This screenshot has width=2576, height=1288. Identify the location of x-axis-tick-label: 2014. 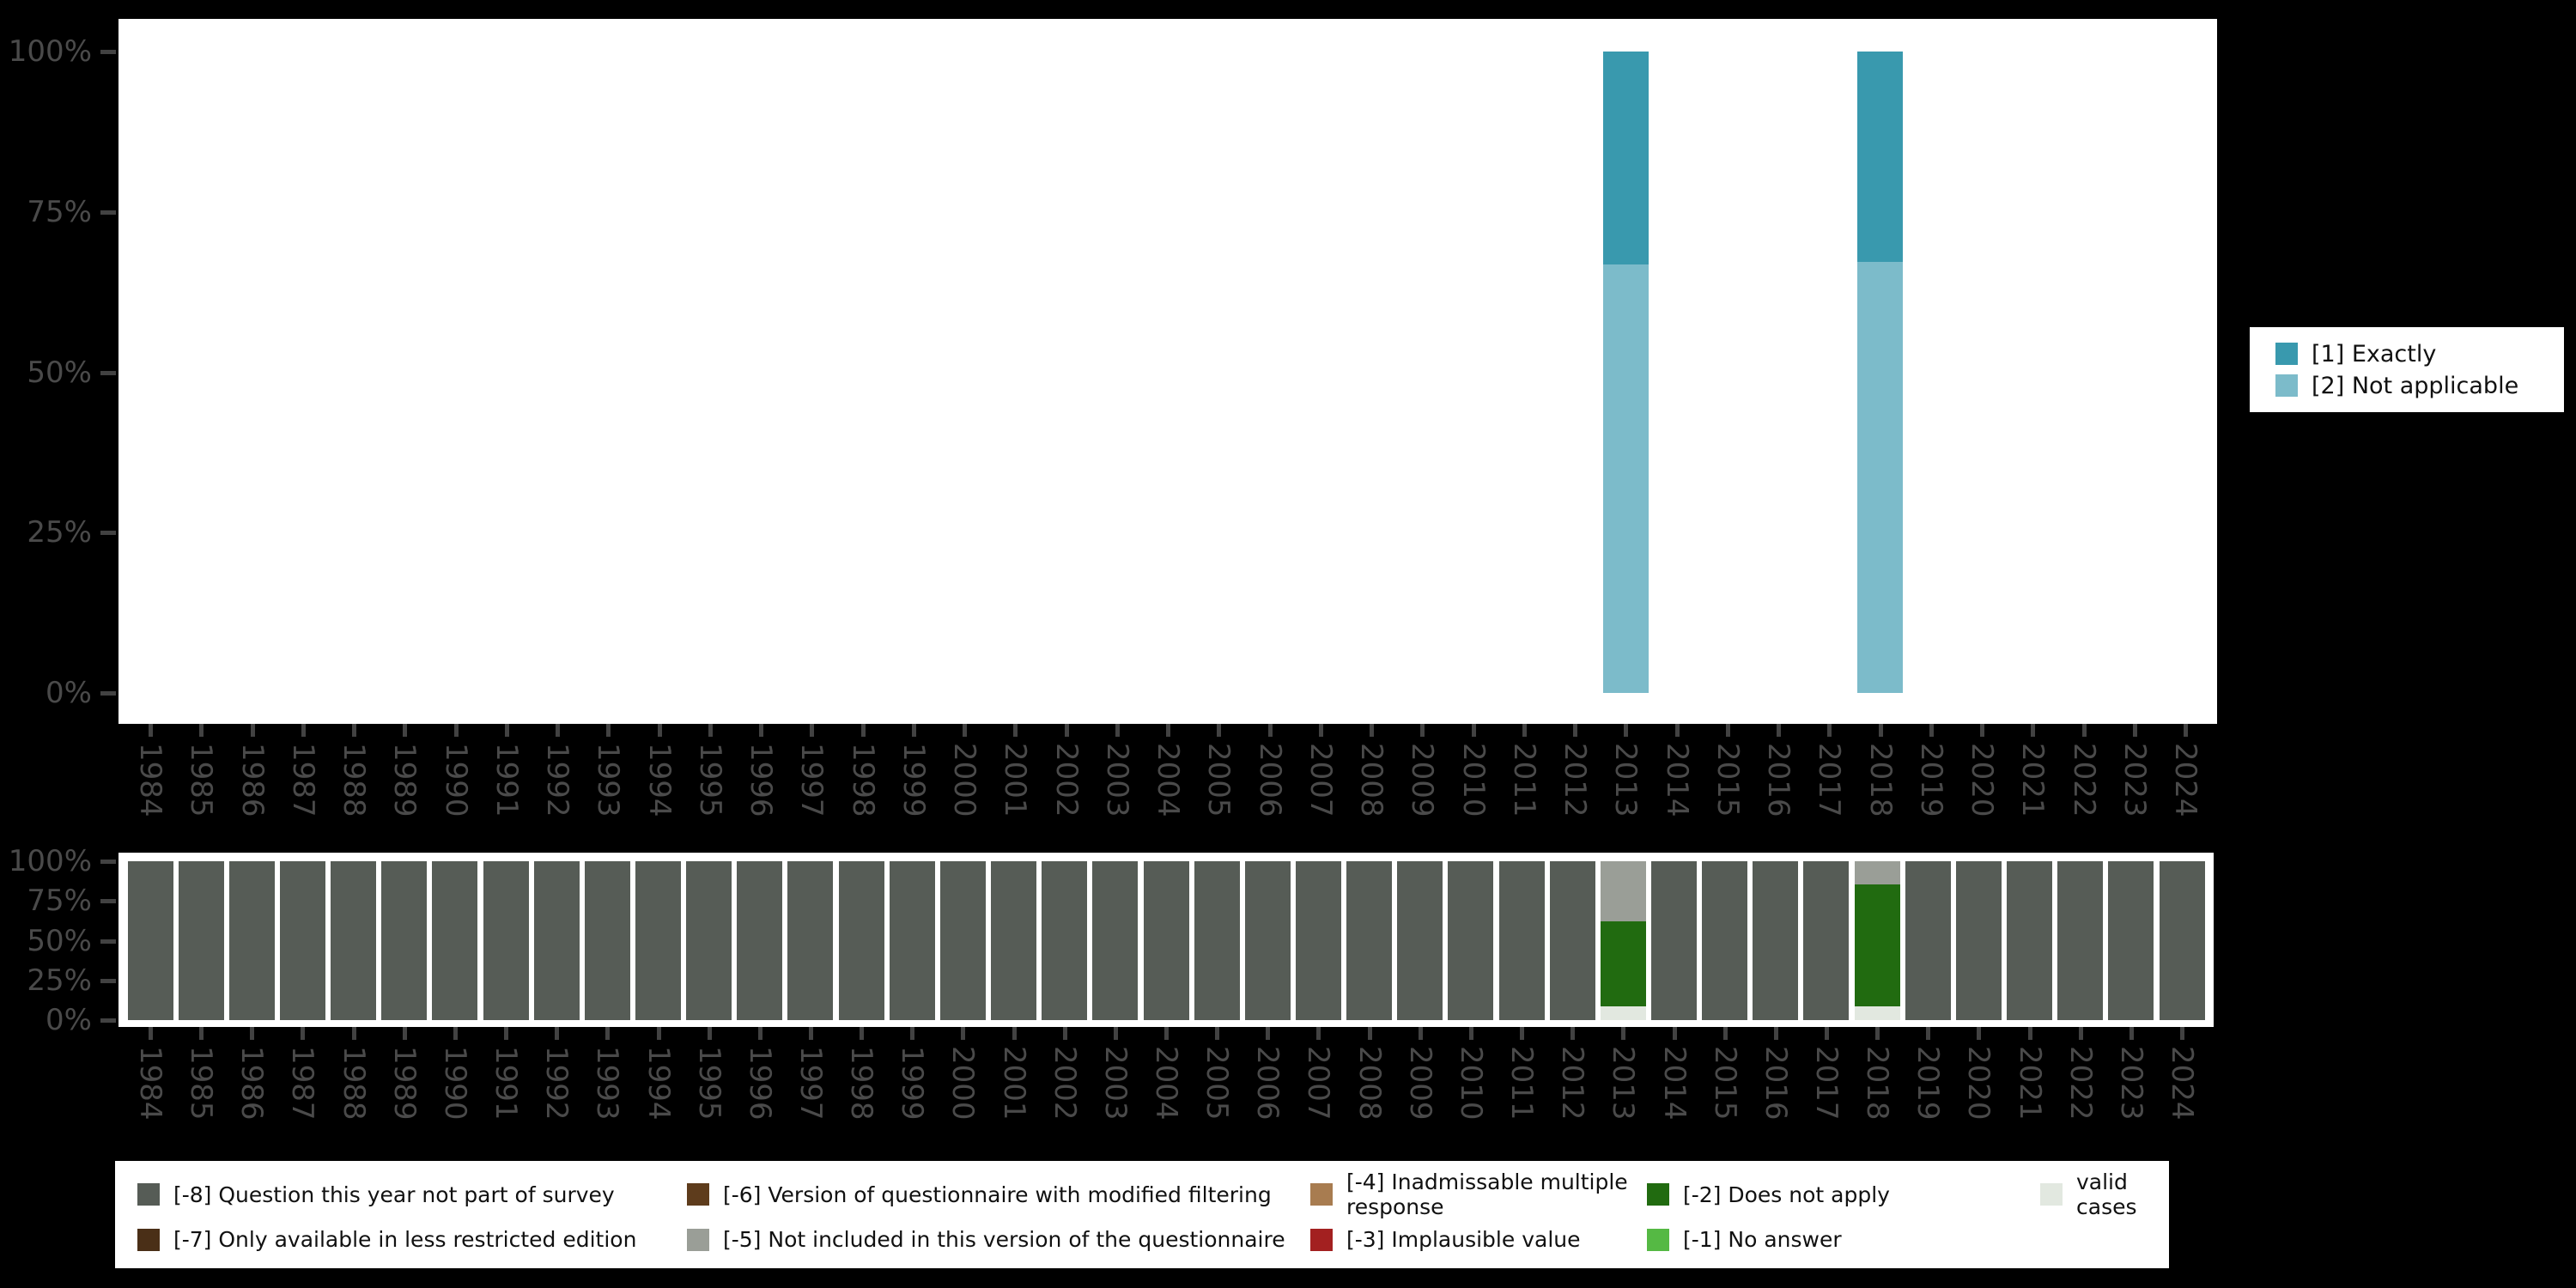
(1674, 1083).